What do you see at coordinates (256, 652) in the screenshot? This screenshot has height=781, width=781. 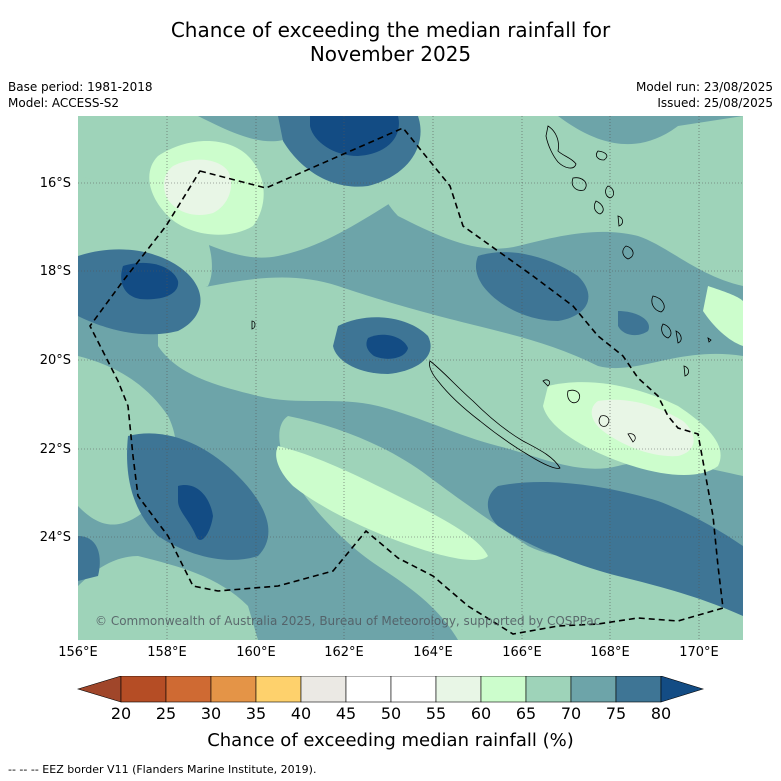 I see `lon-label-160e: 160°E` at bounding box center [256, 652].